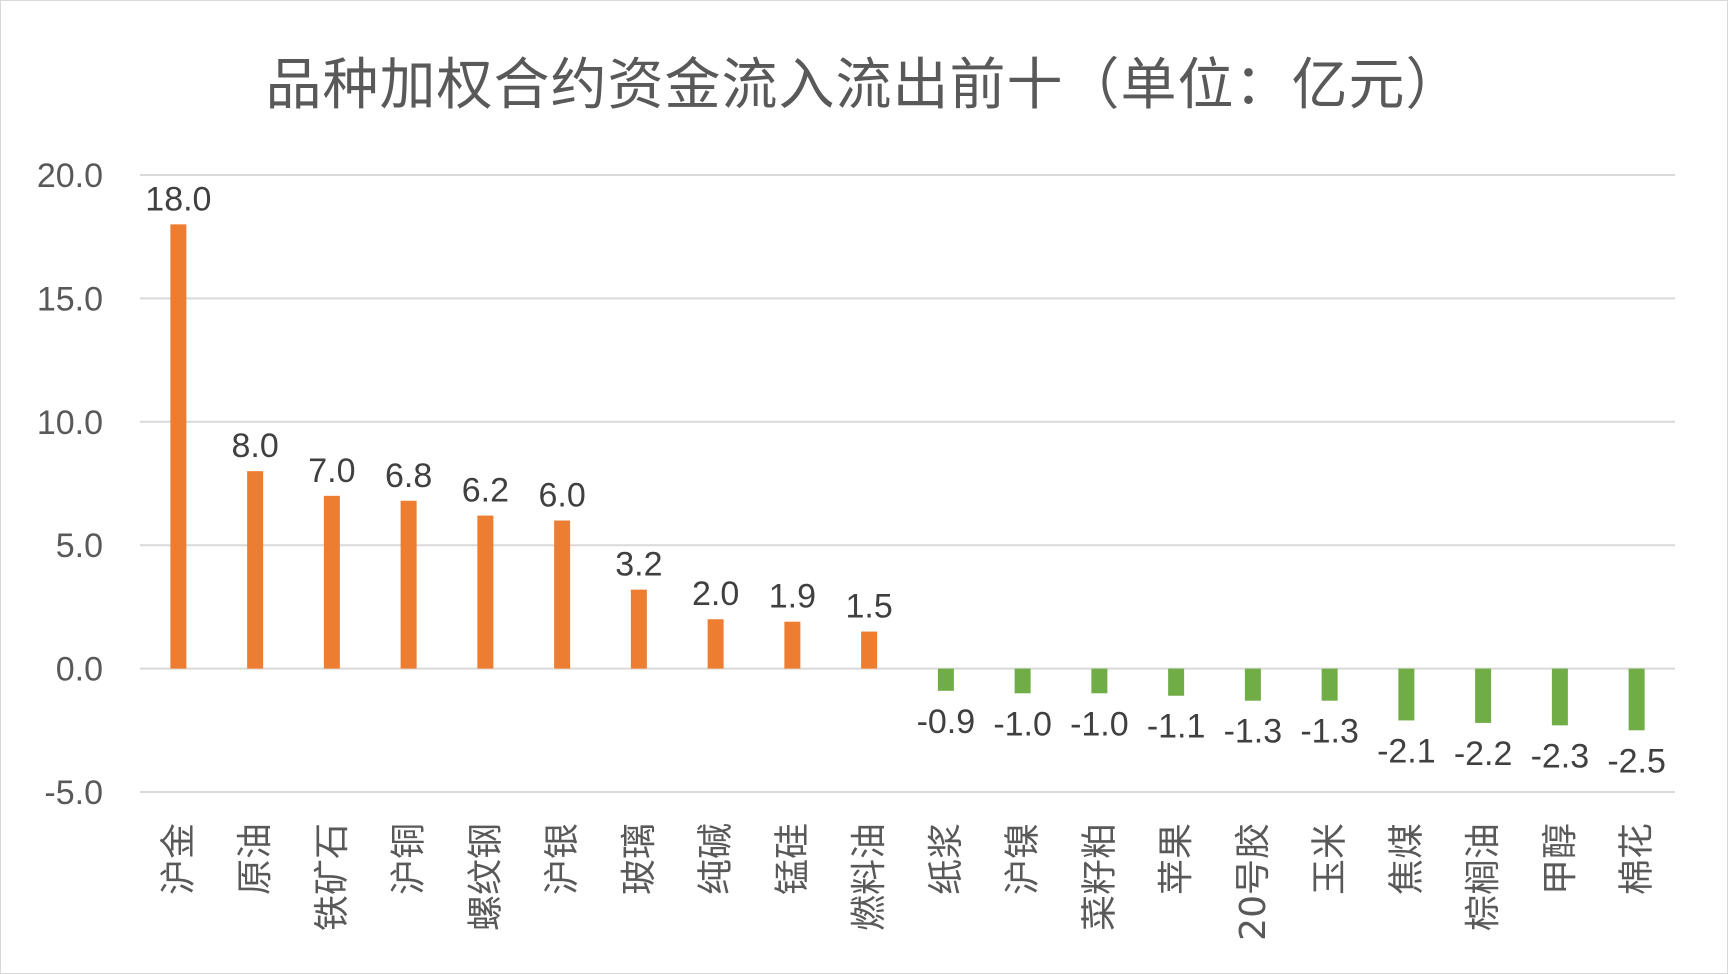  I want to click on category-label: 沪银, so click(562, 859).